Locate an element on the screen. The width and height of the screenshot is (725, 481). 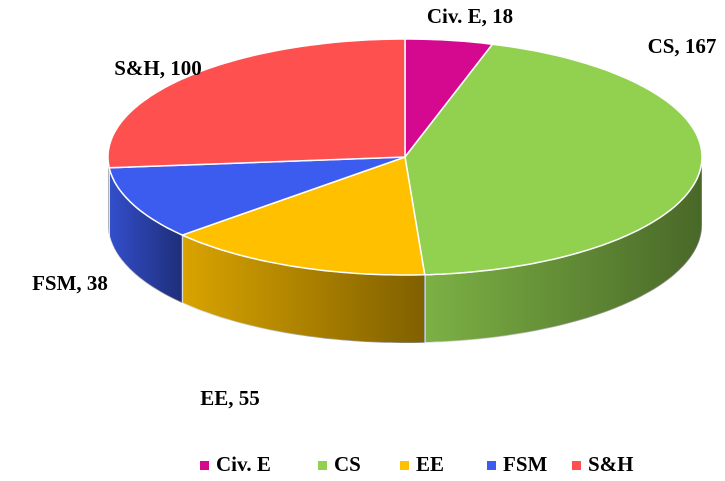
data-label: Civ. E, 18 is located at coordinates (470, 16).